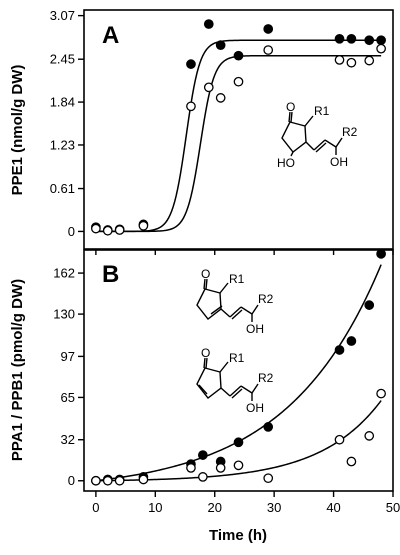 The width and height of the screenshot is (400, 555). Describe the element at coordinates (312, 134) in the screenshot. I see `panel-a-structure` at that location.